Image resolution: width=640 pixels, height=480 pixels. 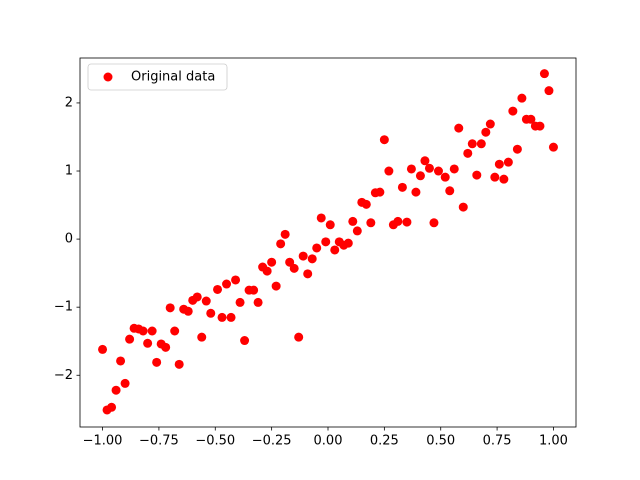 I want to click on x-tick-label: −0.50, so click(x=215, y=441).